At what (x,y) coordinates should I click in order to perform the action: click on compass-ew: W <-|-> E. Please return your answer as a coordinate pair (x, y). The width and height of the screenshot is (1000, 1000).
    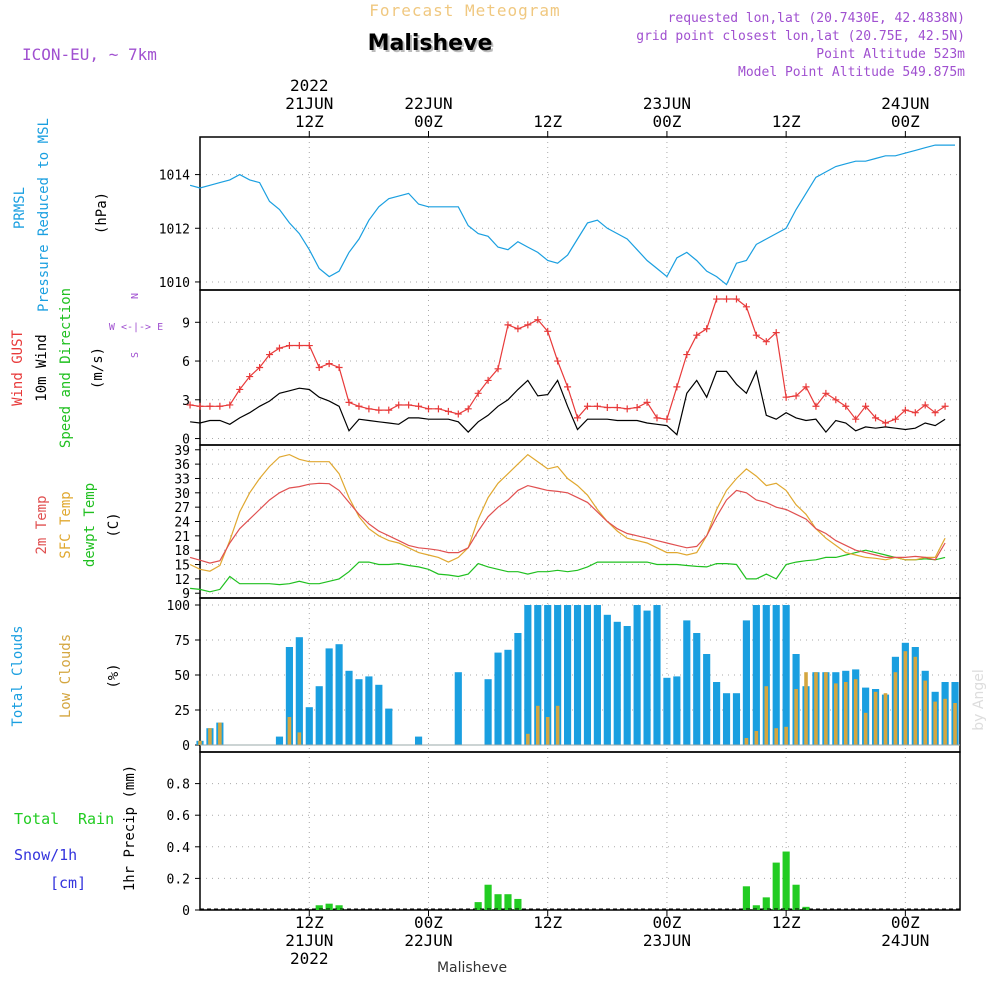
    Looking at the image, I should click on (136, 327).